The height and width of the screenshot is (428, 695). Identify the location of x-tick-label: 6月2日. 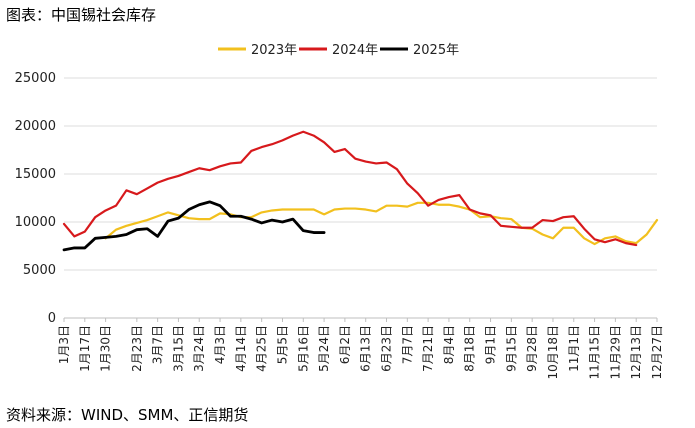
(345, 344).